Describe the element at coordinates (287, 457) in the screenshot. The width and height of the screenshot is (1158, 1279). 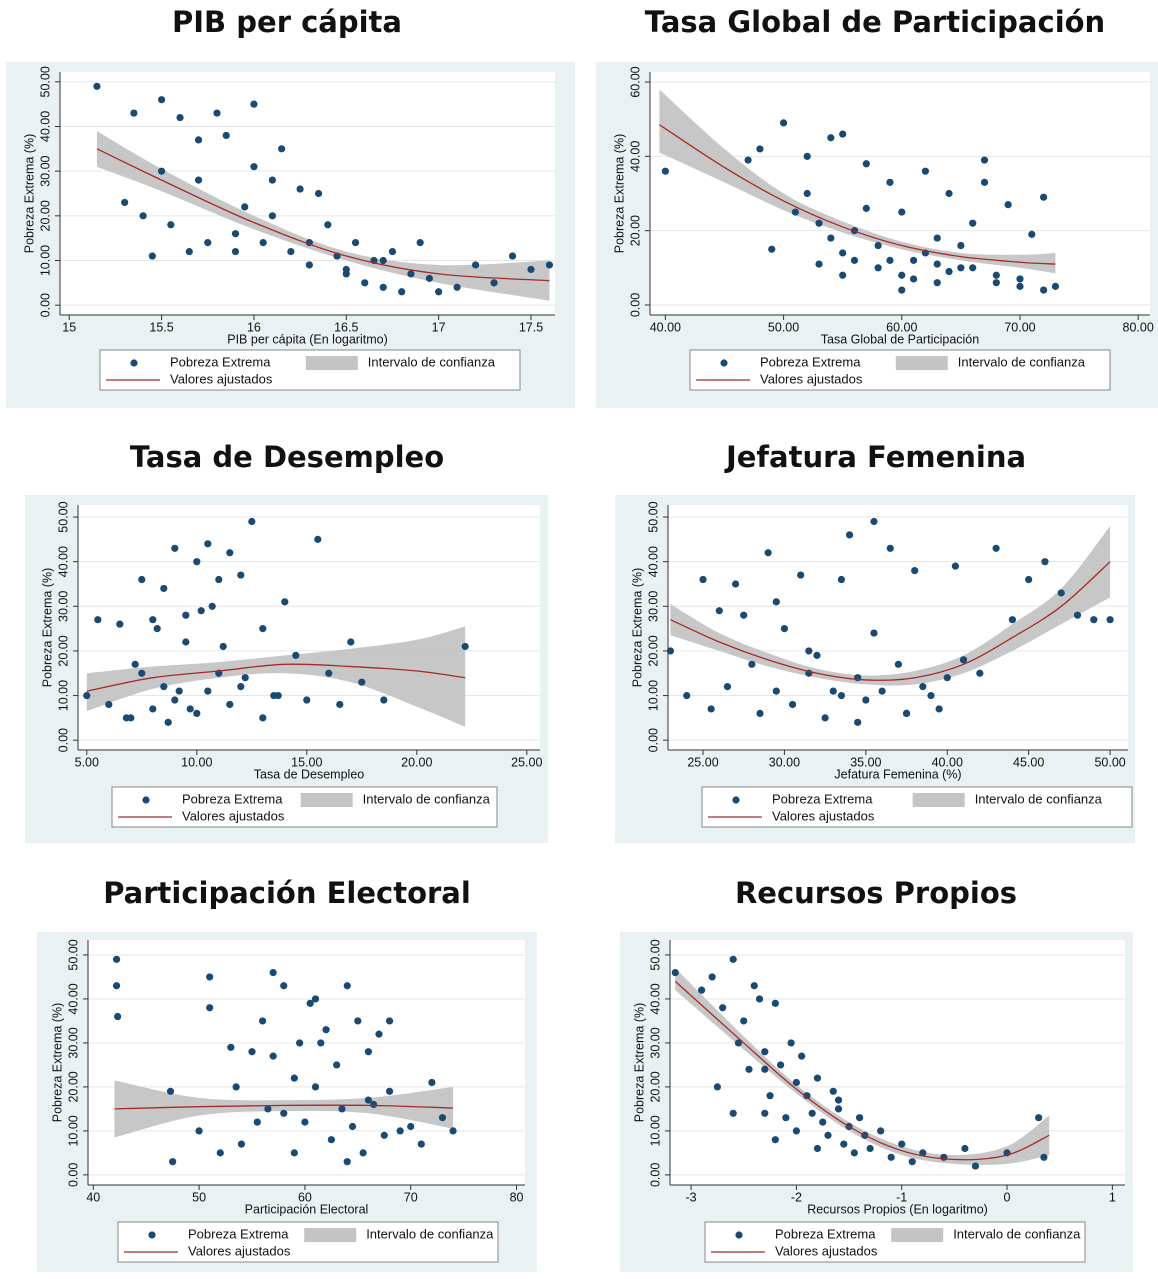
I see `chart-title: Tasa de Desempleo` at that location.